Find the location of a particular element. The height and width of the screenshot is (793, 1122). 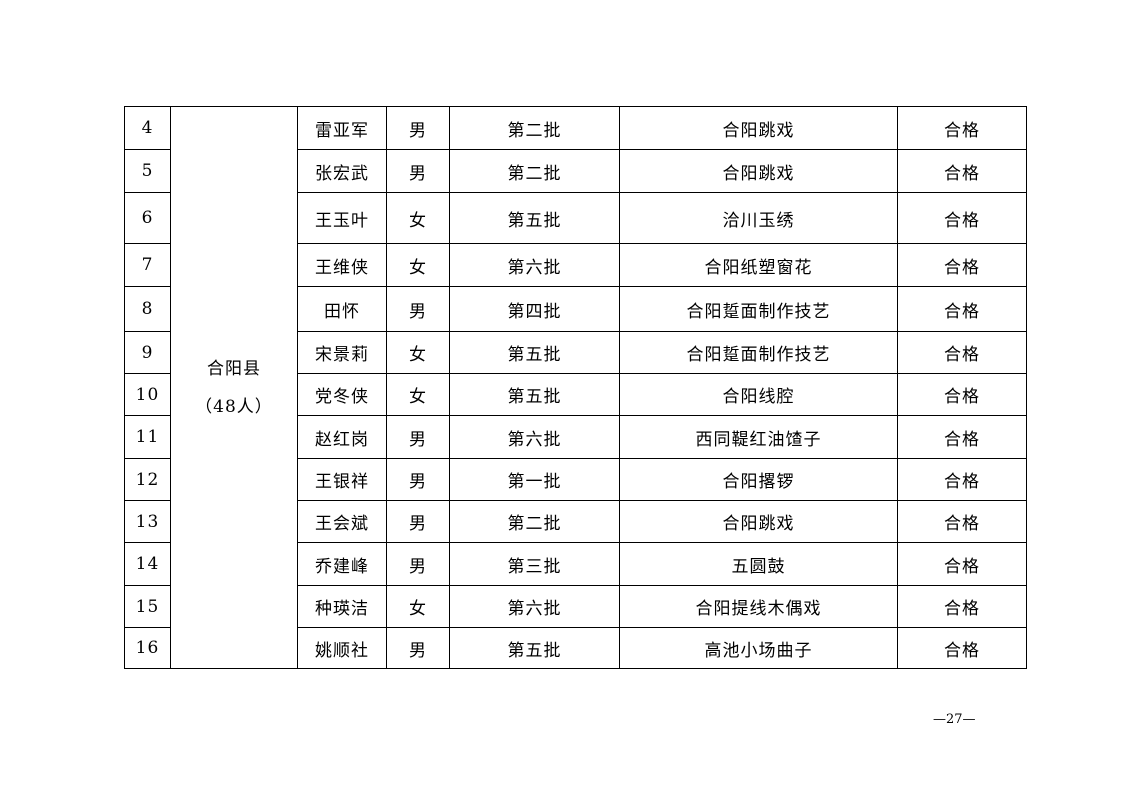

table-row: 15 种瑛洁女第六批 合阳提线木偶戏 合格 is located at coordinates (575, 606).